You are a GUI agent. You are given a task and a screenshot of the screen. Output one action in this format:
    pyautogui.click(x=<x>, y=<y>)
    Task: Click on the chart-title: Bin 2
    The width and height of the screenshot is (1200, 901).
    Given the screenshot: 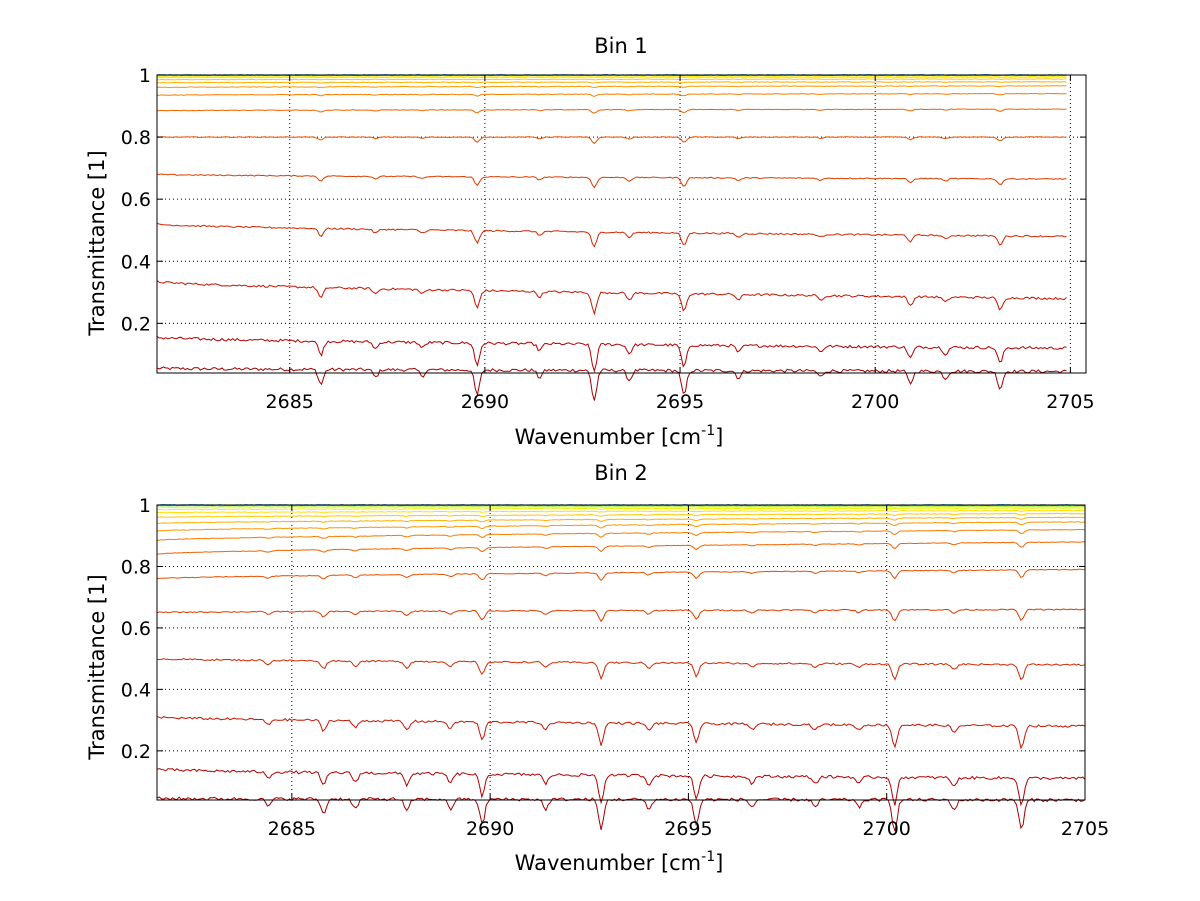 What is the action you would take?
    pyautogui.click(x=621, y=473)
    